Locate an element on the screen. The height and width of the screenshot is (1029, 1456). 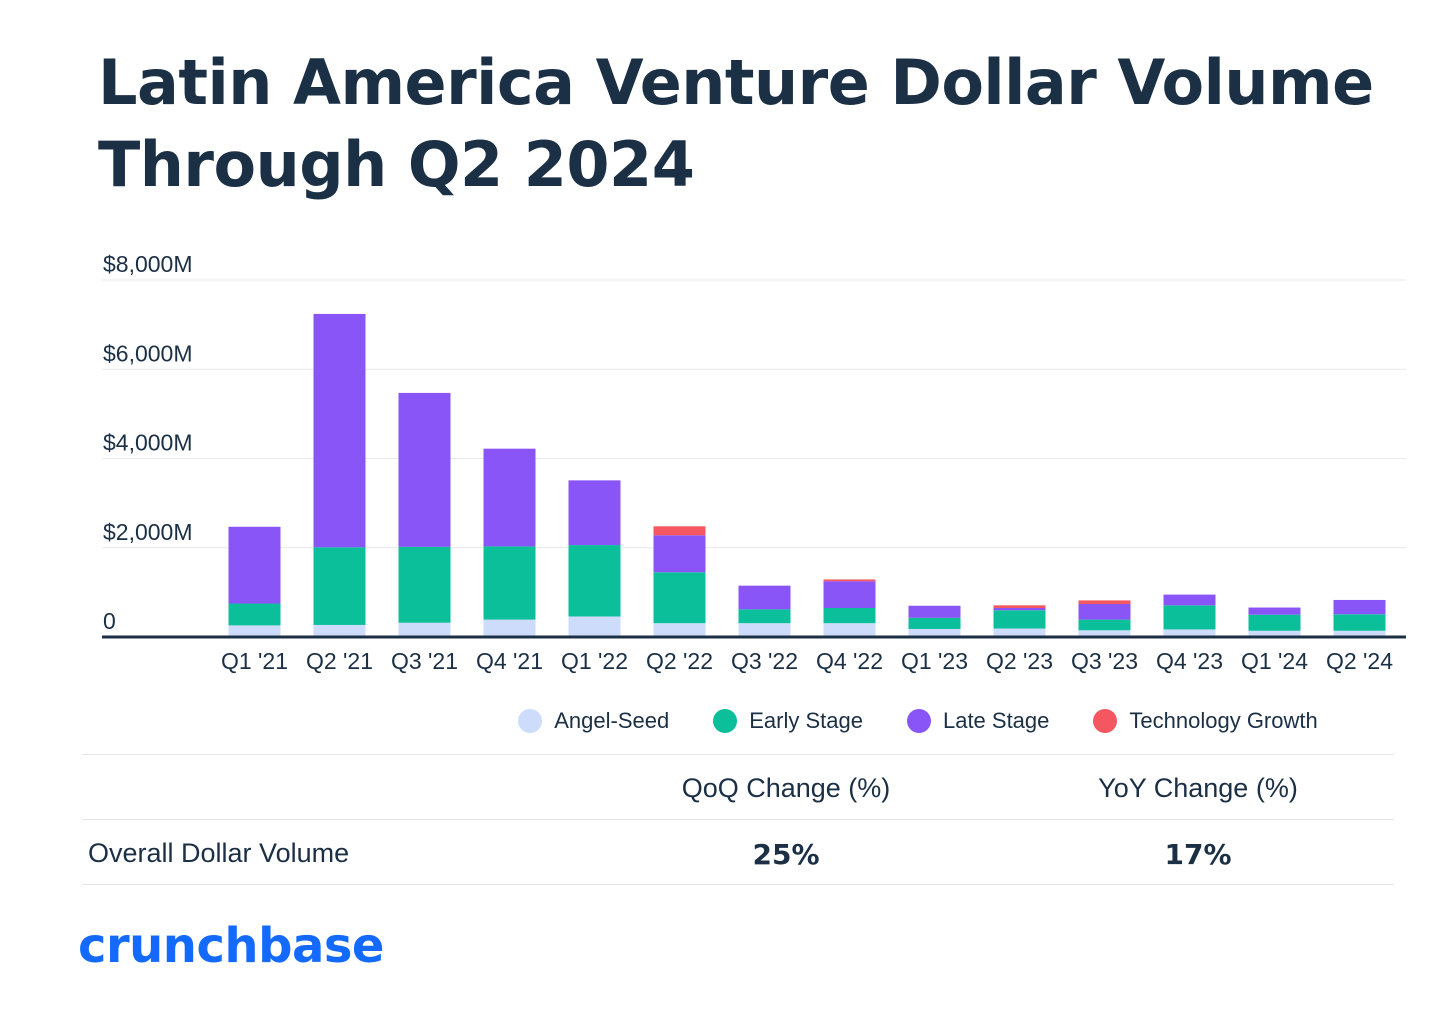
table-header-row: QoQ Change (%) YoY Change (%) is located at coordinates (738, 787).